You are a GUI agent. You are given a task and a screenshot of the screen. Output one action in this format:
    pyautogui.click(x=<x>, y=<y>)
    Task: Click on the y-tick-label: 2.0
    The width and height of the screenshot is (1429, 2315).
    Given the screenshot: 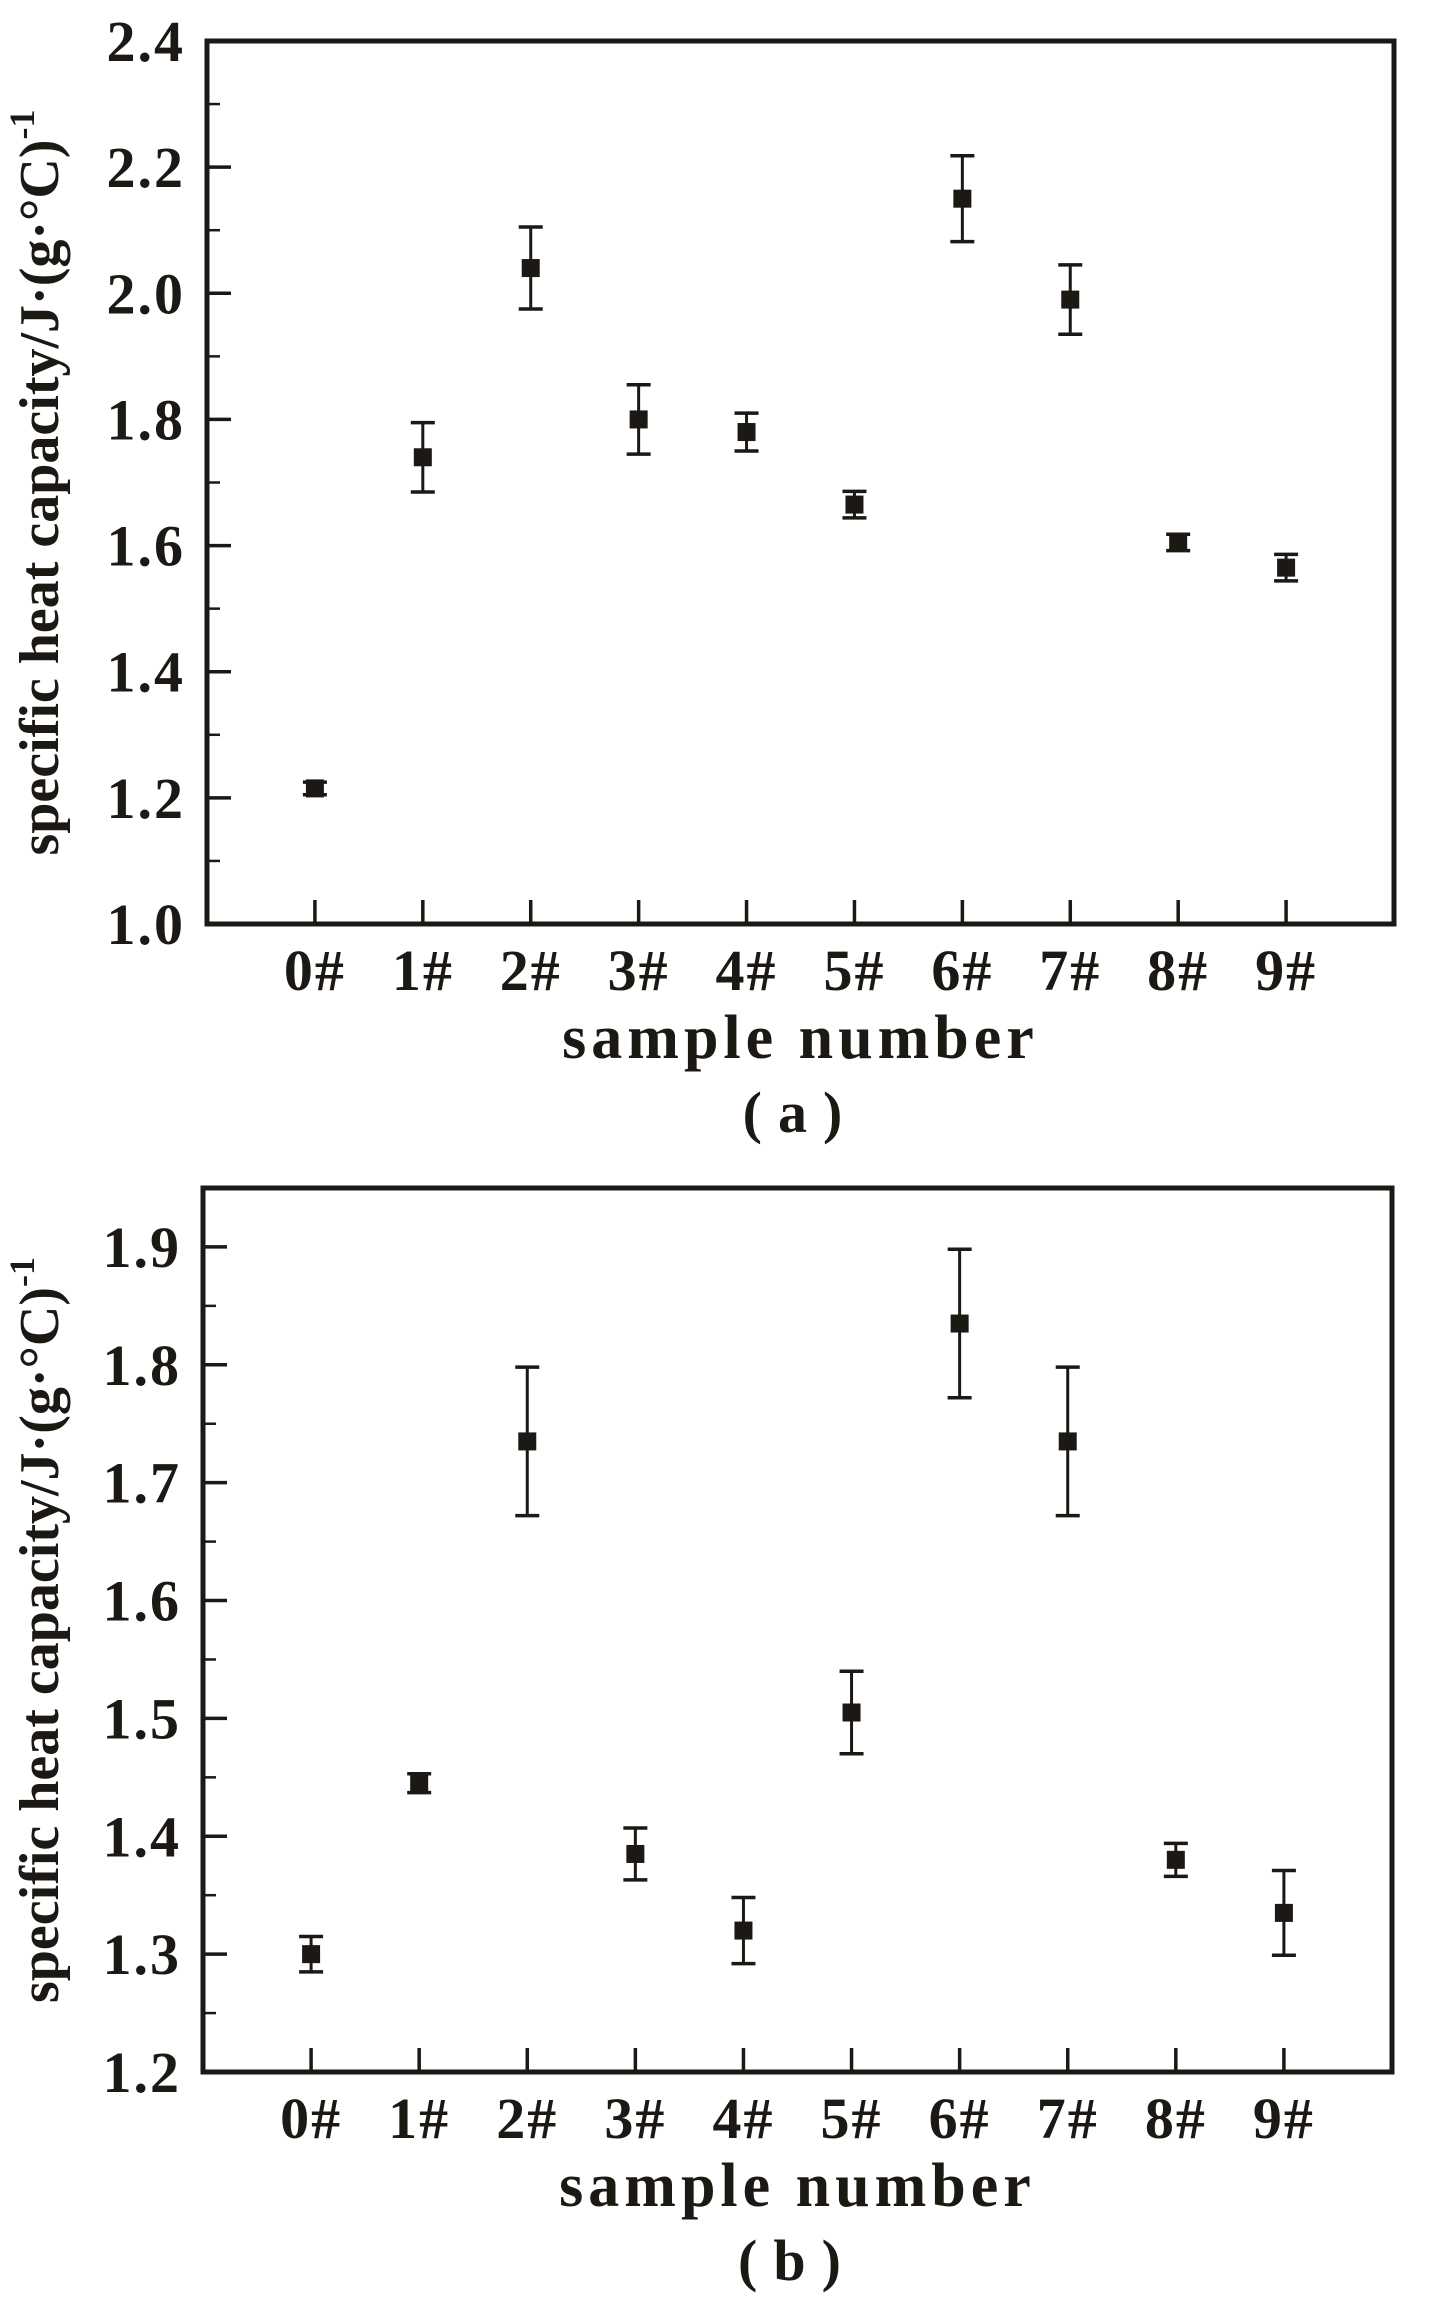 What is the action you would take?
    pyautogui.click(x=146, y=293)
    